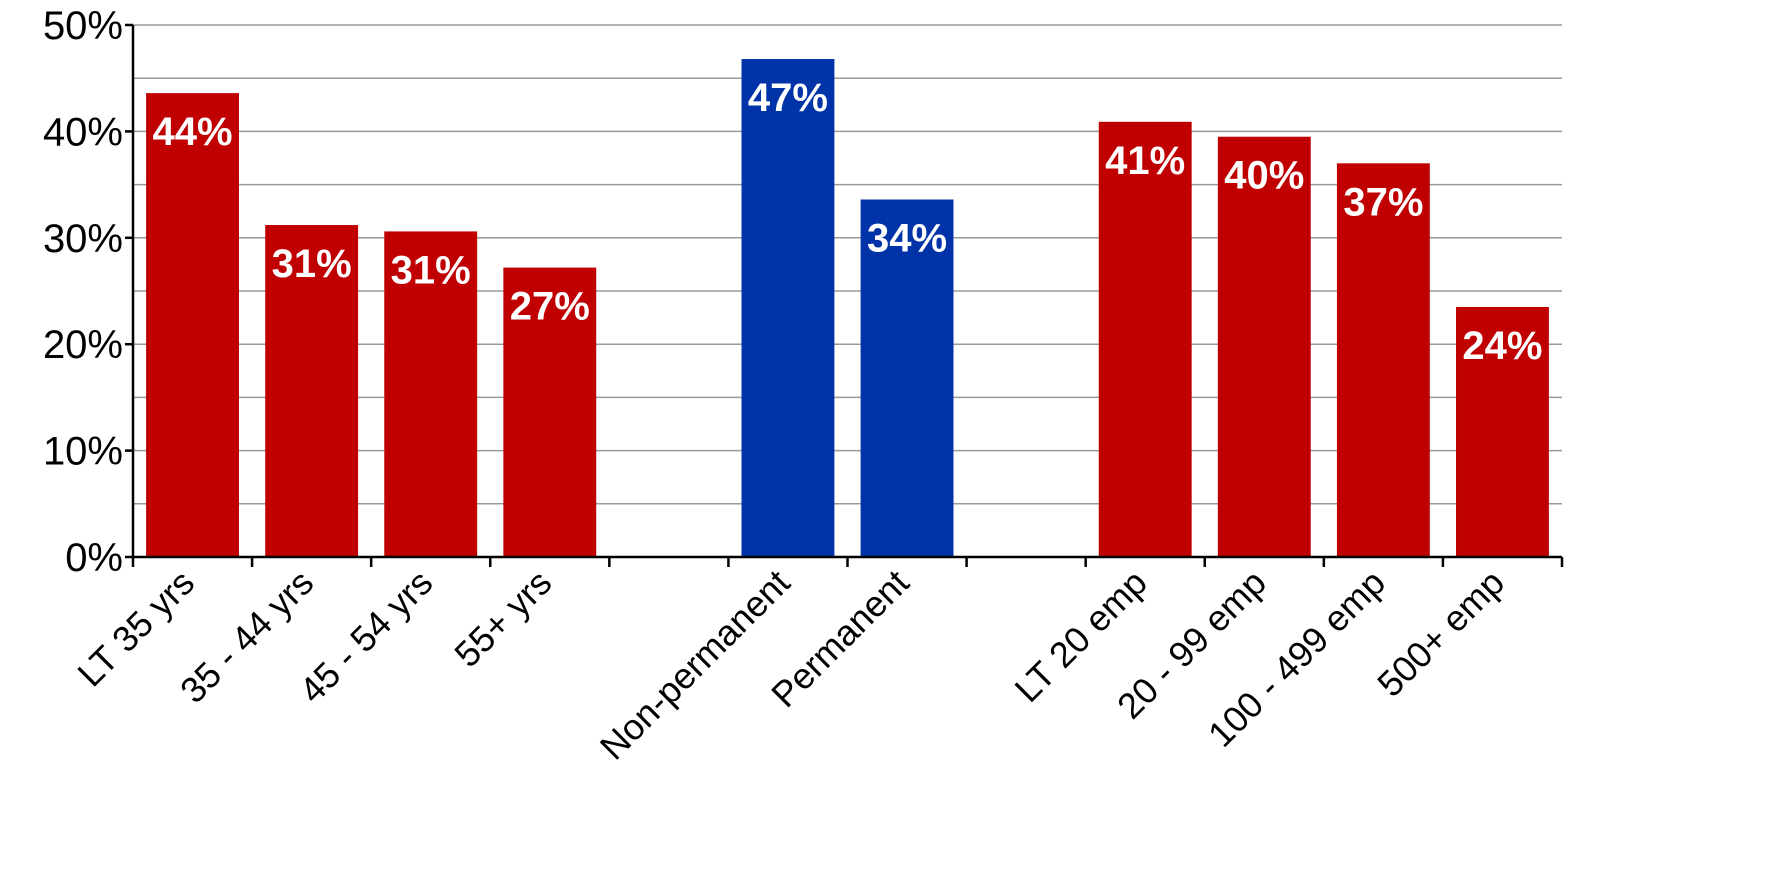  What do you see at coordinates (502, 618) in the screenshot?
I see `x-tick-label: 55+ yrs` at bounding box center [502, 618].